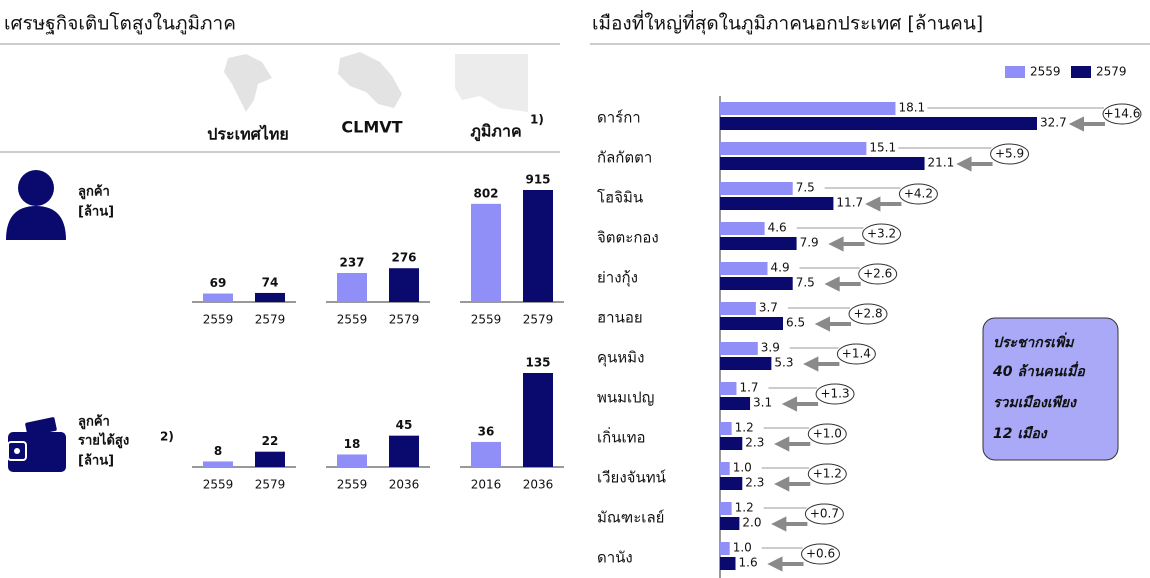  What do you see at coordinates (103, 440) in the screenshot?
I see `row-label: รายได้สูง` at bounding box center [103, 440].